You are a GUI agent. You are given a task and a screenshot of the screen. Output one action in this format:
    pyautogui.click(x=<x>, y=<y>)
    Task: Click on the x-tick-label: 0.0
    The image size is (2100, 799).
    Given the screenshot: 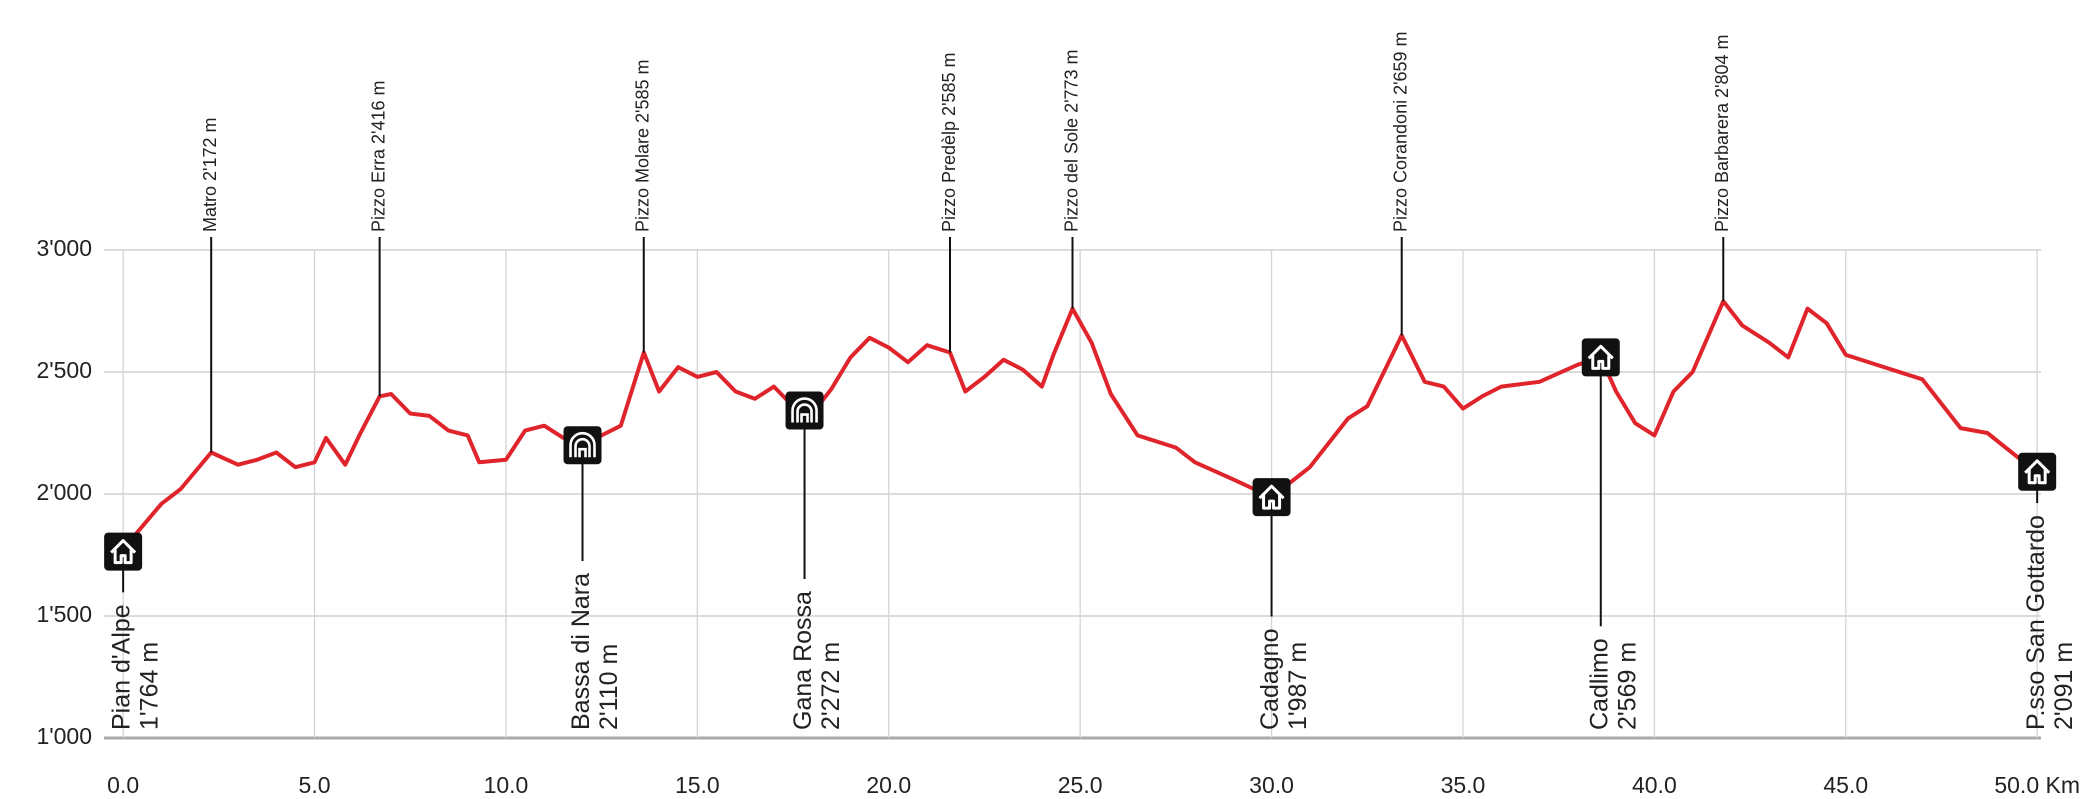 What is the action you would take?
    pyautogui.click(x=123, y=785)
    